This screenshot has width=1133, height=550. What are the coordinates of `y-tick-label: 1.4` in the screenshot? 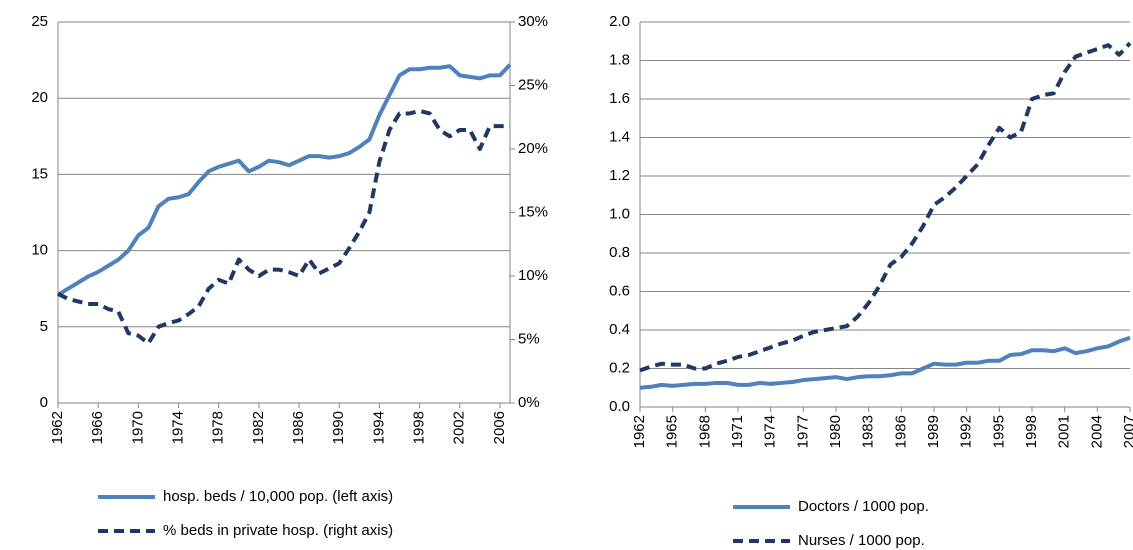 It's located at (619, 136).